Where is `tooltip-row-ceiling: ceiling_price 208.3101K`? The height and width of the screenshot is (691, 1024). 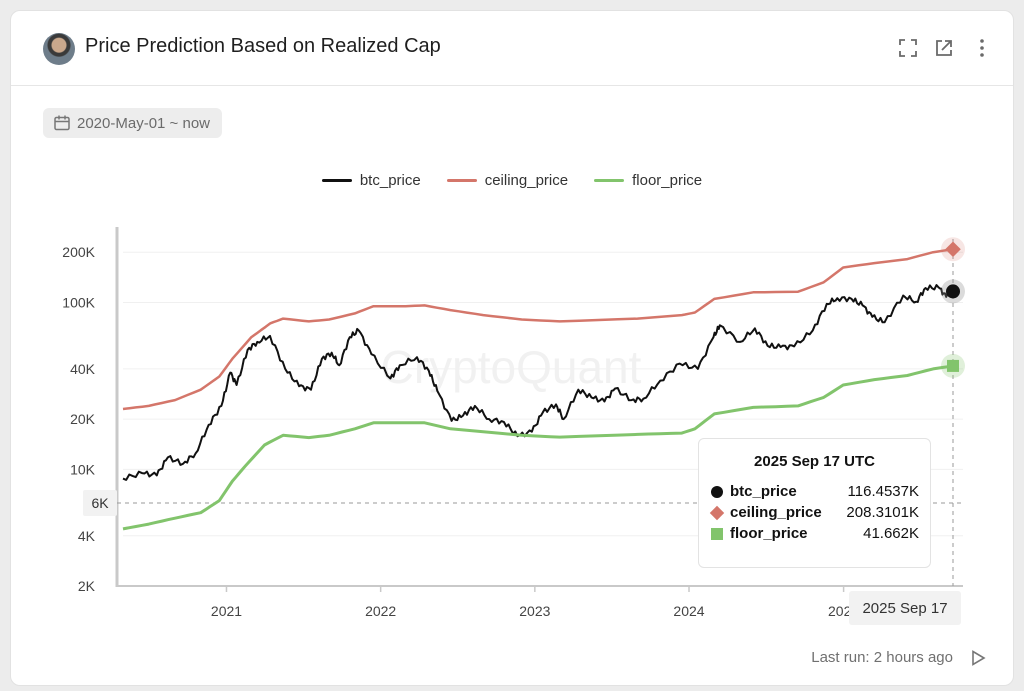 tooltip-row-ceiling: ceiling_price 208.3101K is located at coordinates (814, 512).